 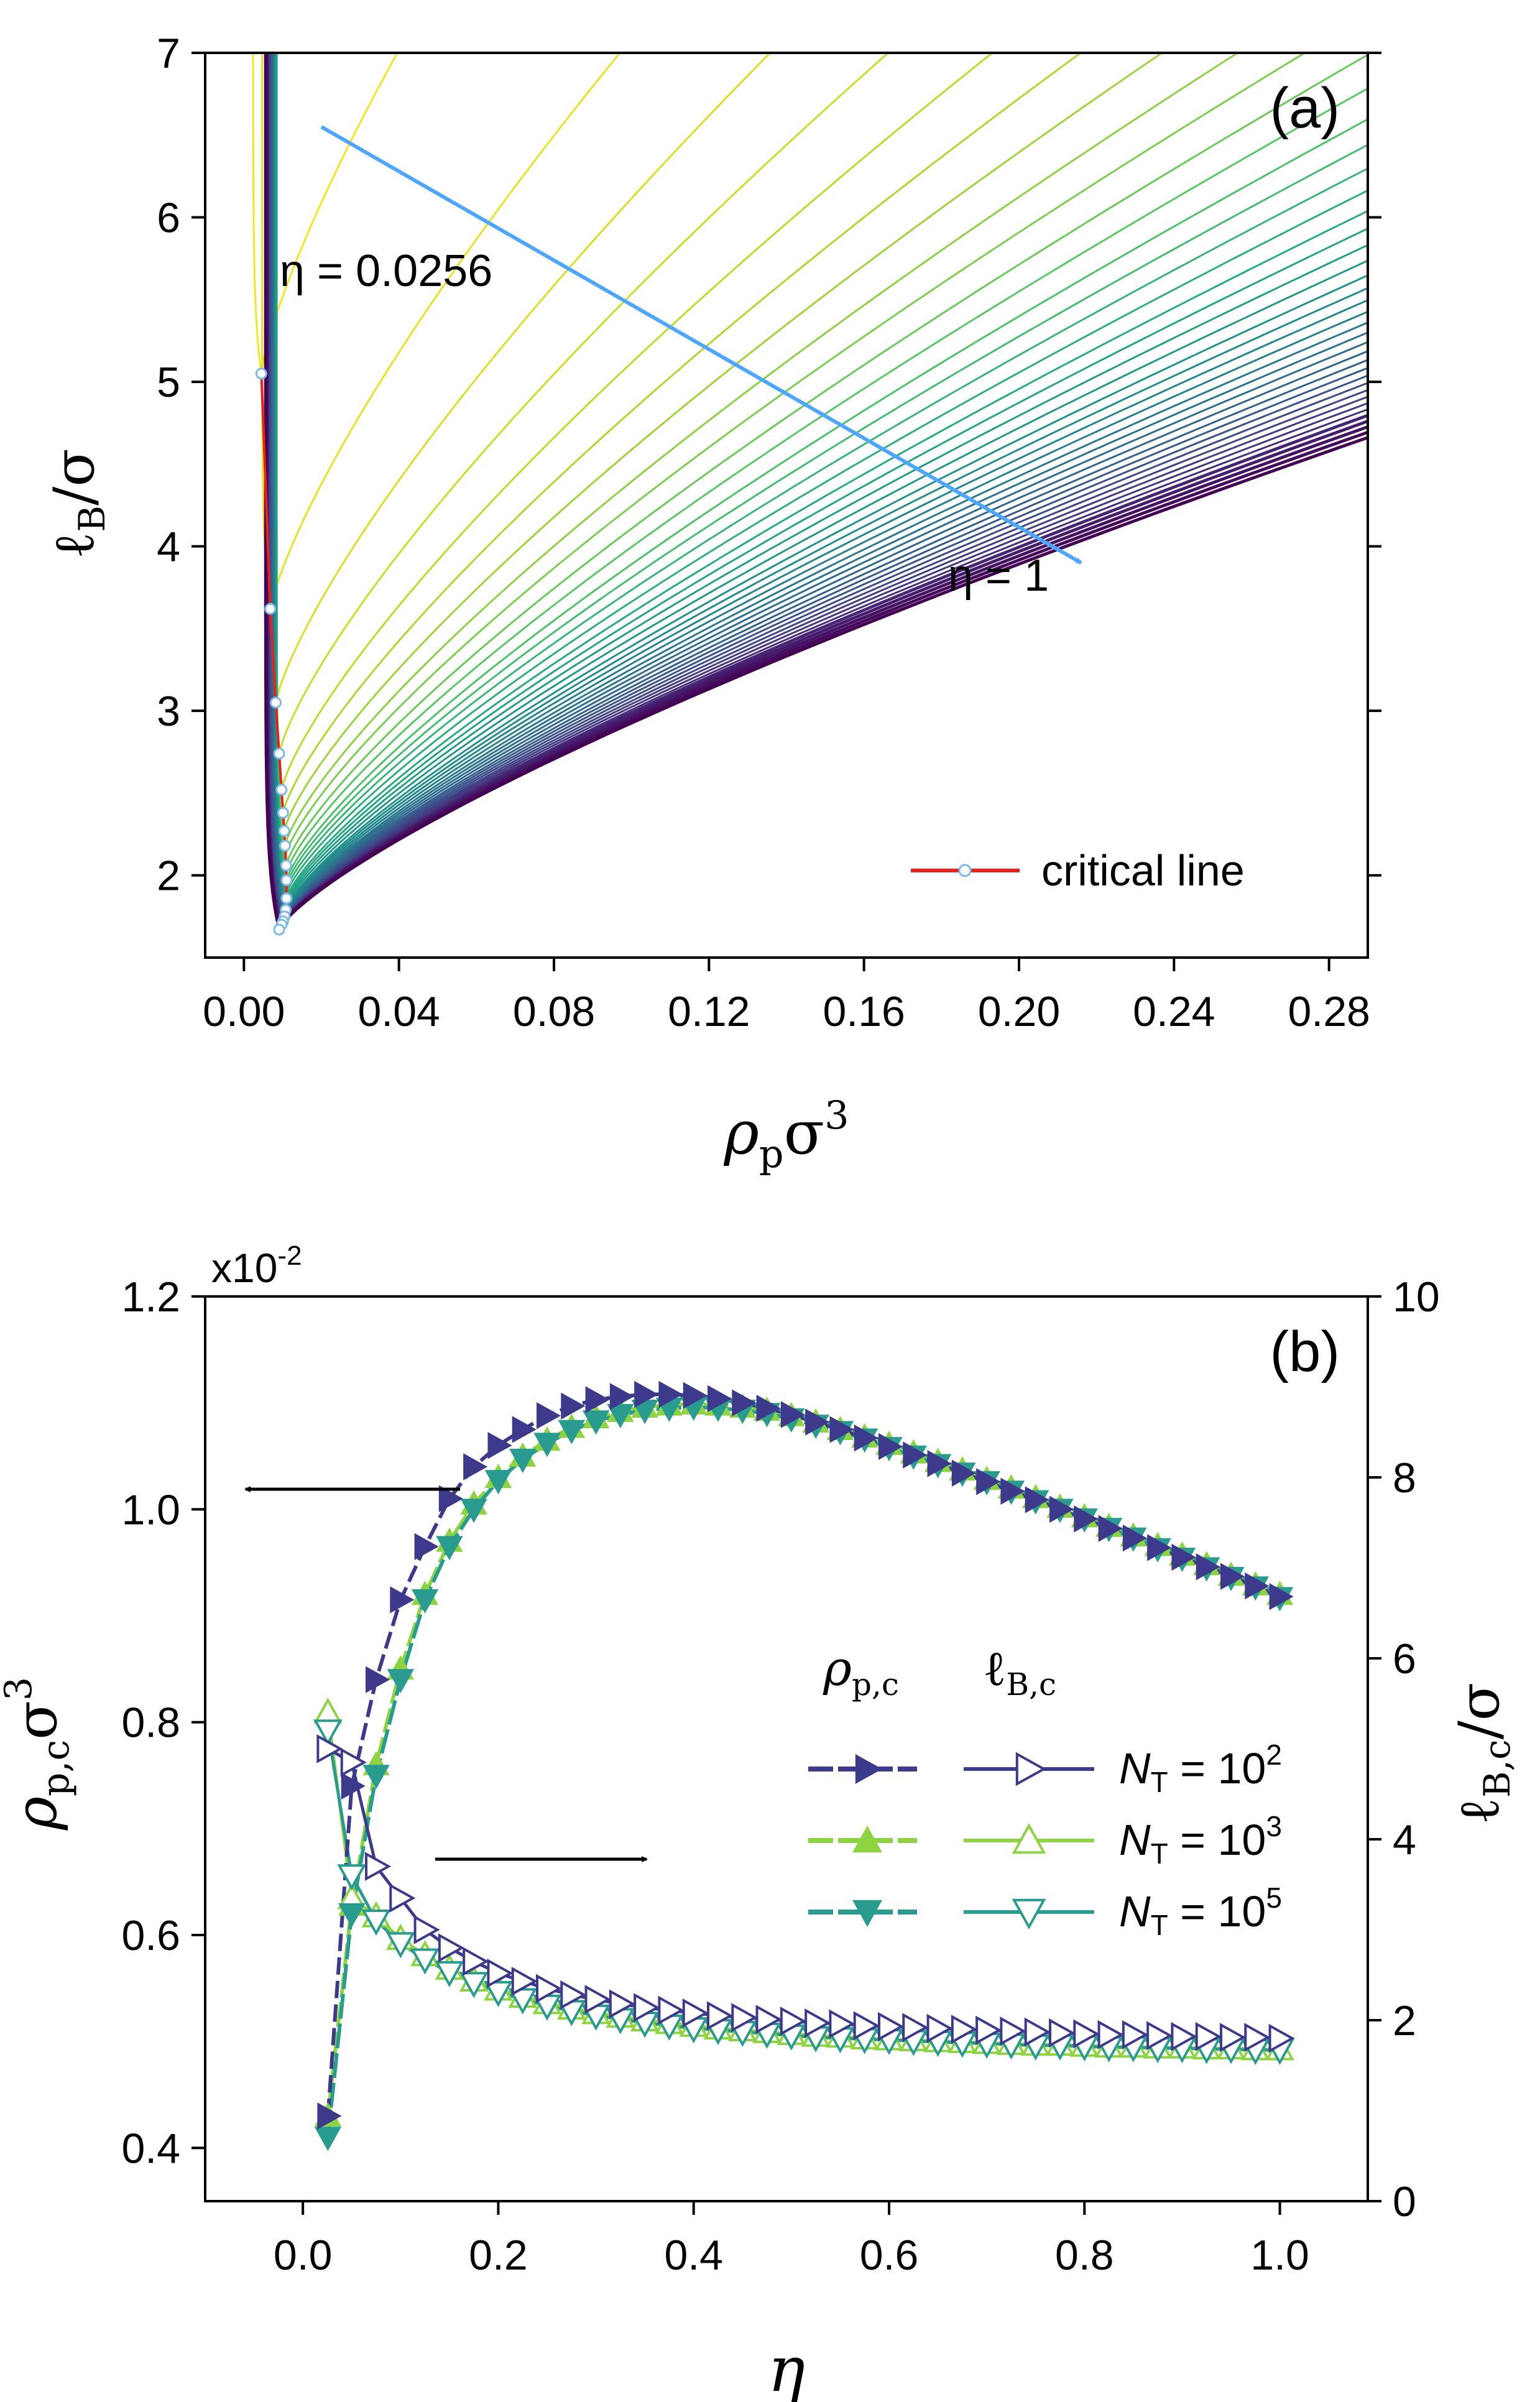 What do you see at coordinates (709, 1011) in the screenshot?
I see `x-tick-label-a: 0.12` at bounding box center [709, 1011].